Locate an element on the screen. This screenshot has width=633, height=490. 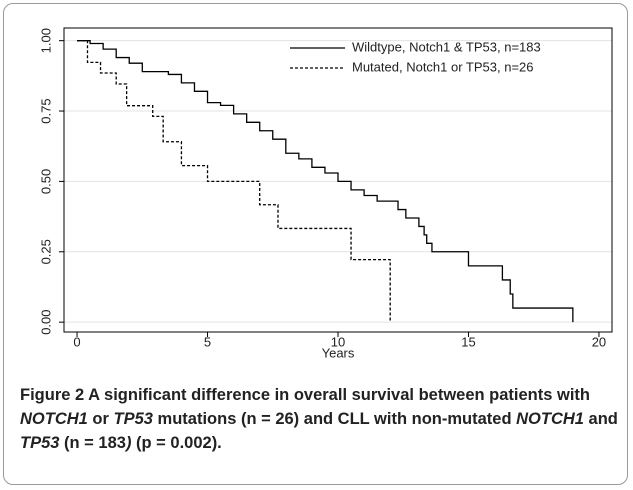
caption-text: ) is located at coordinates (128, 443).